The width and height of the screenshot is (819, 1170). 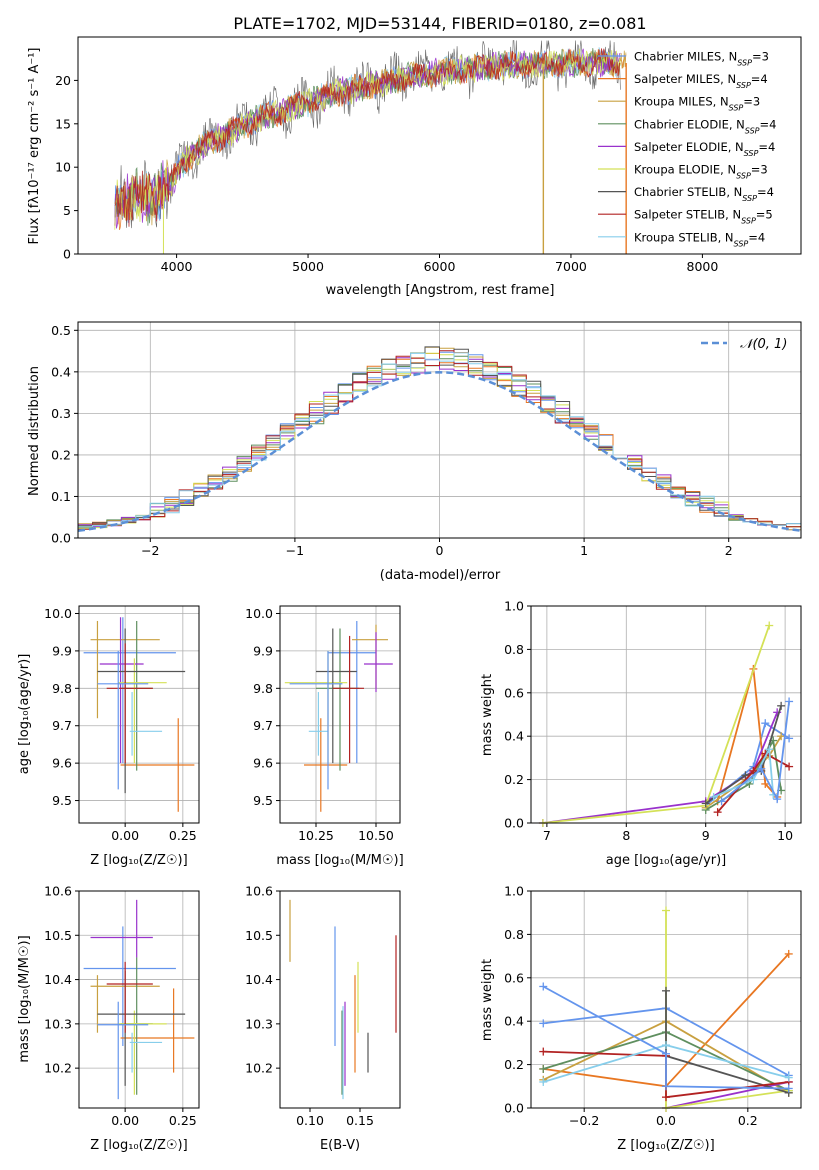 What do you see at coordinates (295, 550) in the screenshot?
I see `x-tick-label: −1` at bounding box center [295, 550].